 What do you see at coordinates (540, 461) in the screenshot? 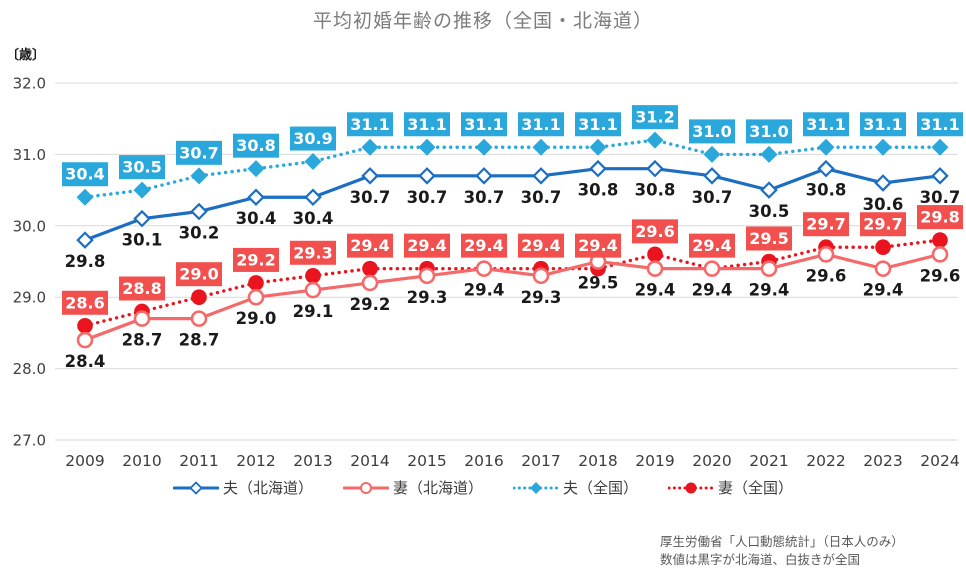
I see `x-tick-label: 2017` at bounding box center [540, 461].